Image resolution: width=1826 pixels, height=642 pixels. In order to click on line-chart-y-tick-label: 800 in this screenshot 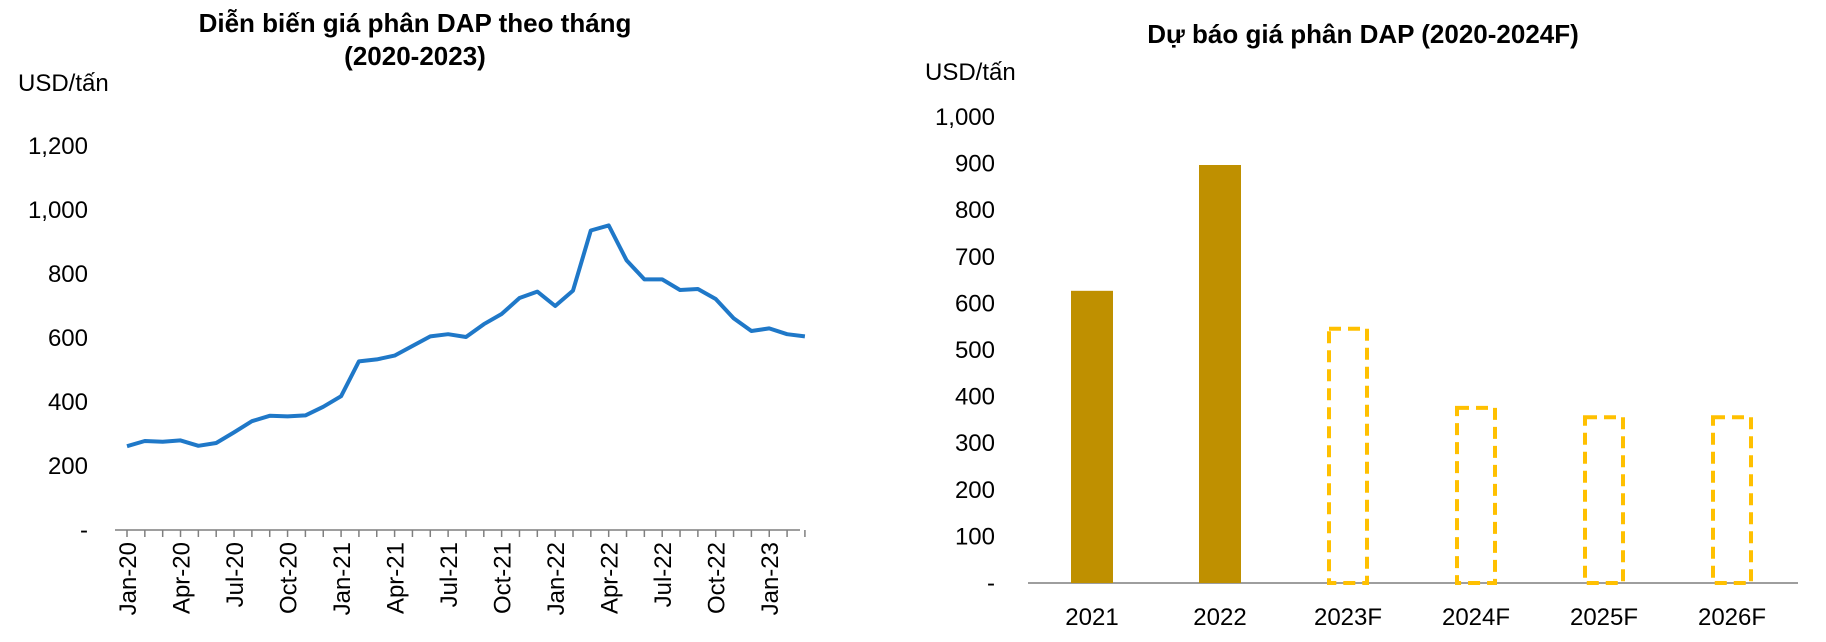, I will do `click(68, 274)`.